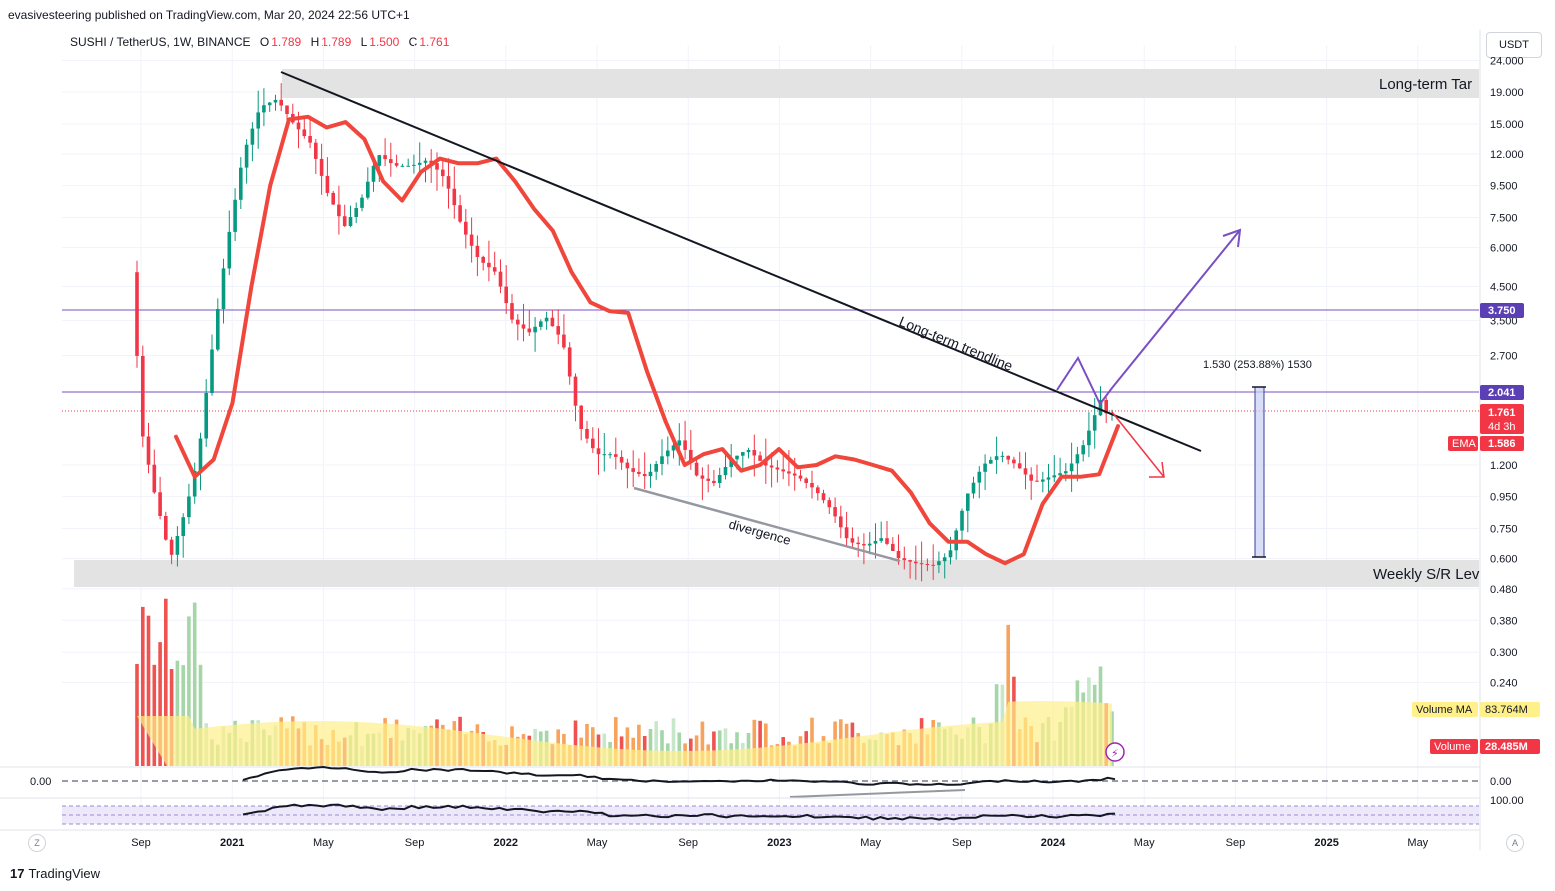 This screenshot has height=891, width=1555. What do you see at coordinates (1504, 590) in the screenshot?
I see `price-tick: 0.480` at bounding box center [1504, 590].